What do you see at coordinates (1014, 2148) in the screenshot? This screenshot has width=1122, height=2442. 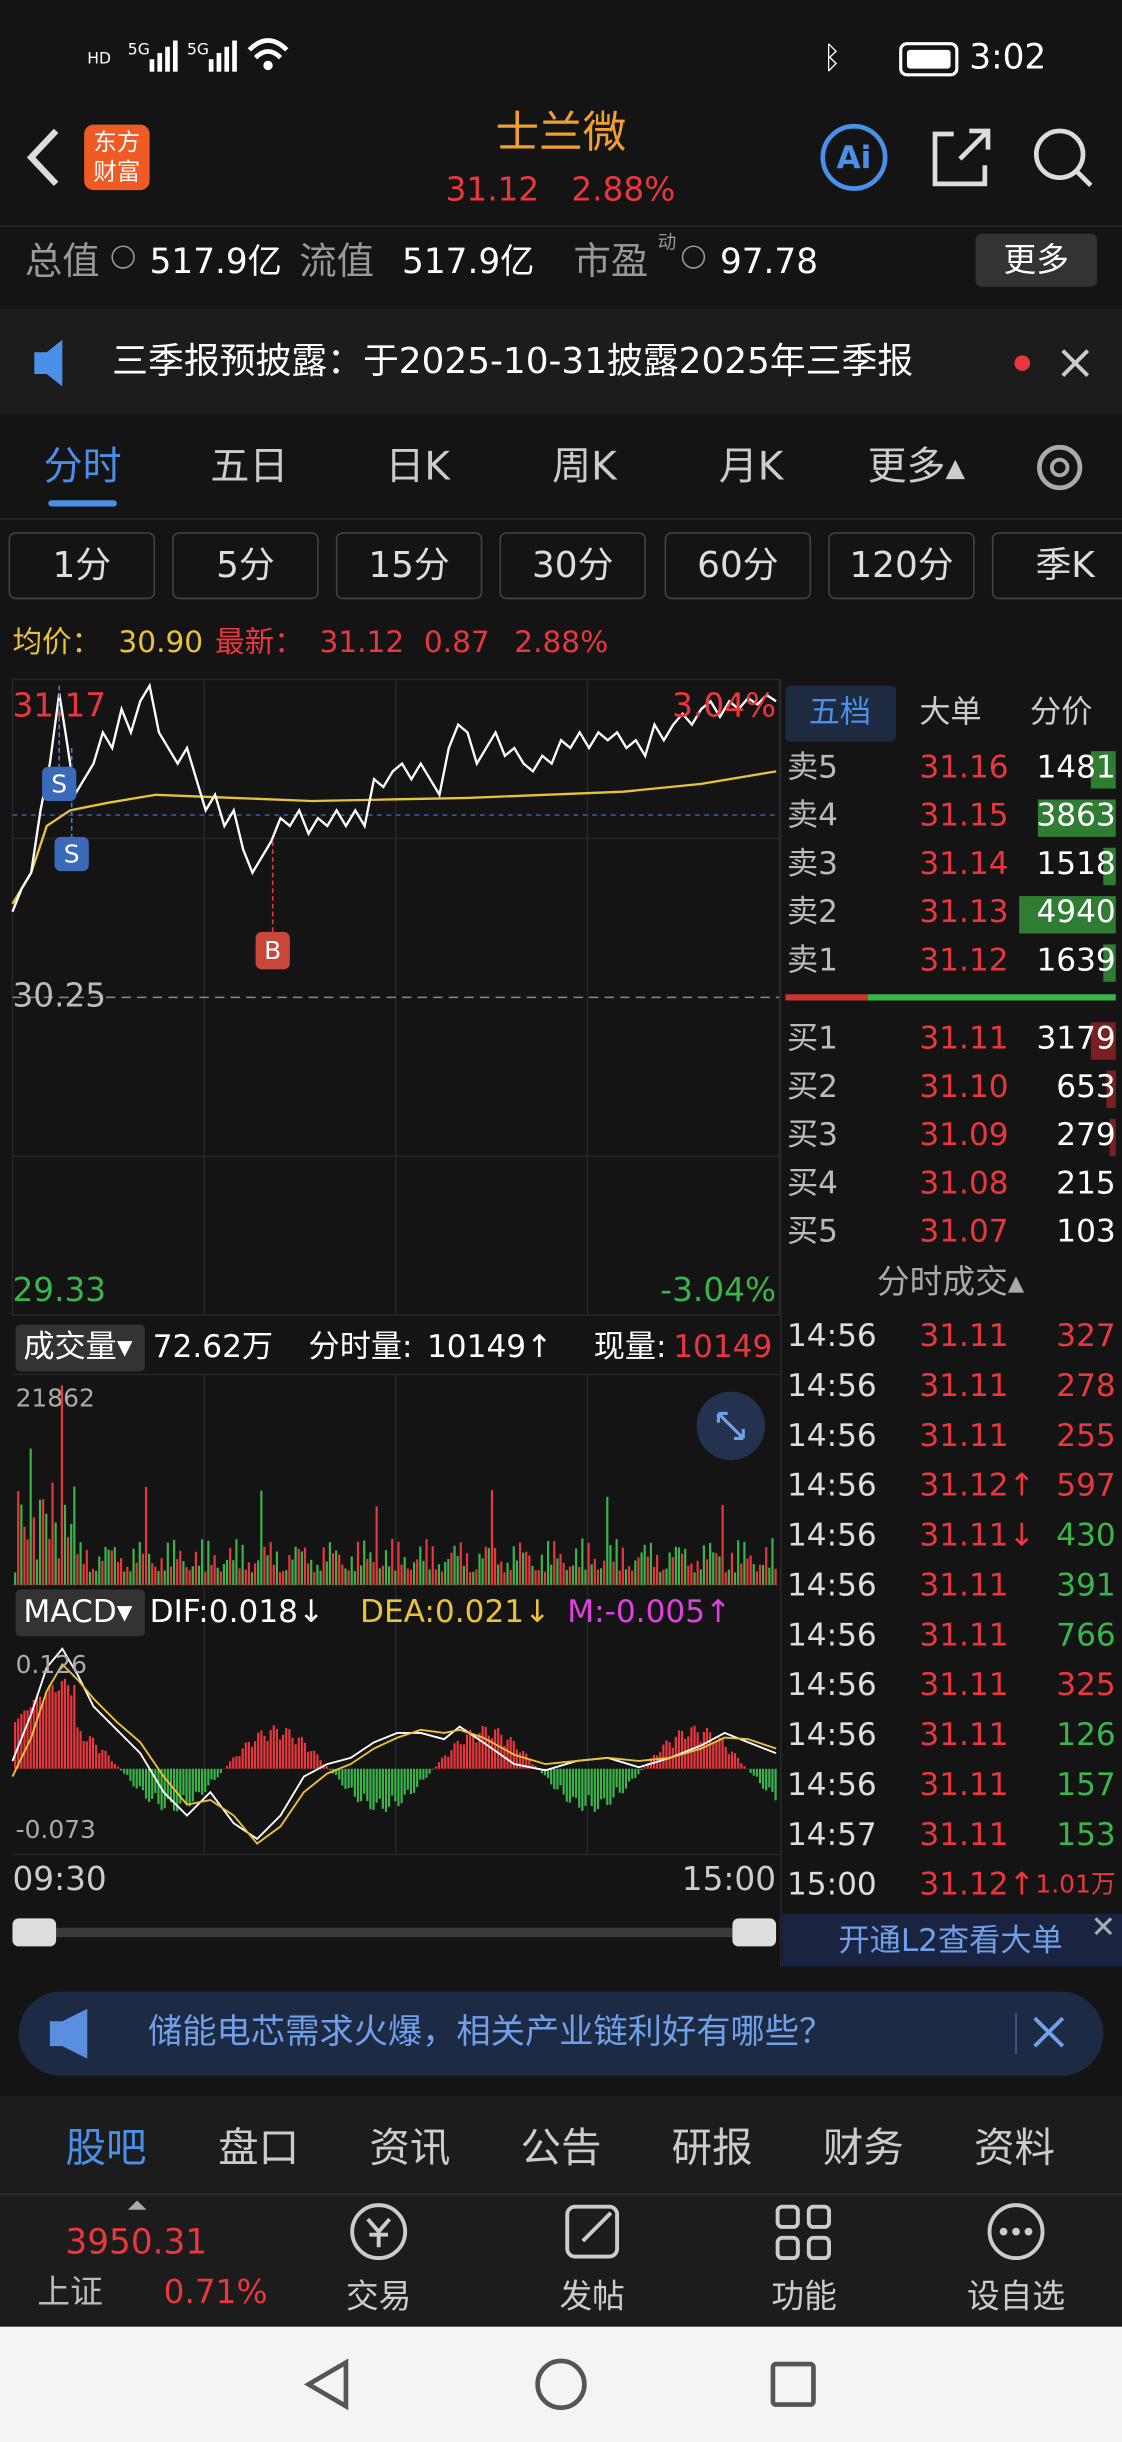 I see `bottom-tab: 资料` at bounding box center [1014, 2148].